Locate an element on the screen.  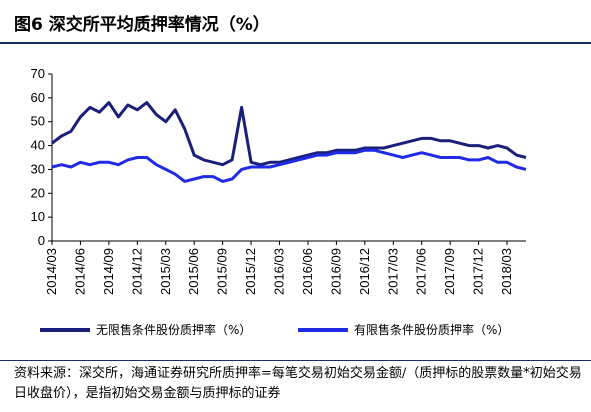
x-tick-label: 2015/09 is located at coordinates (222, 271).